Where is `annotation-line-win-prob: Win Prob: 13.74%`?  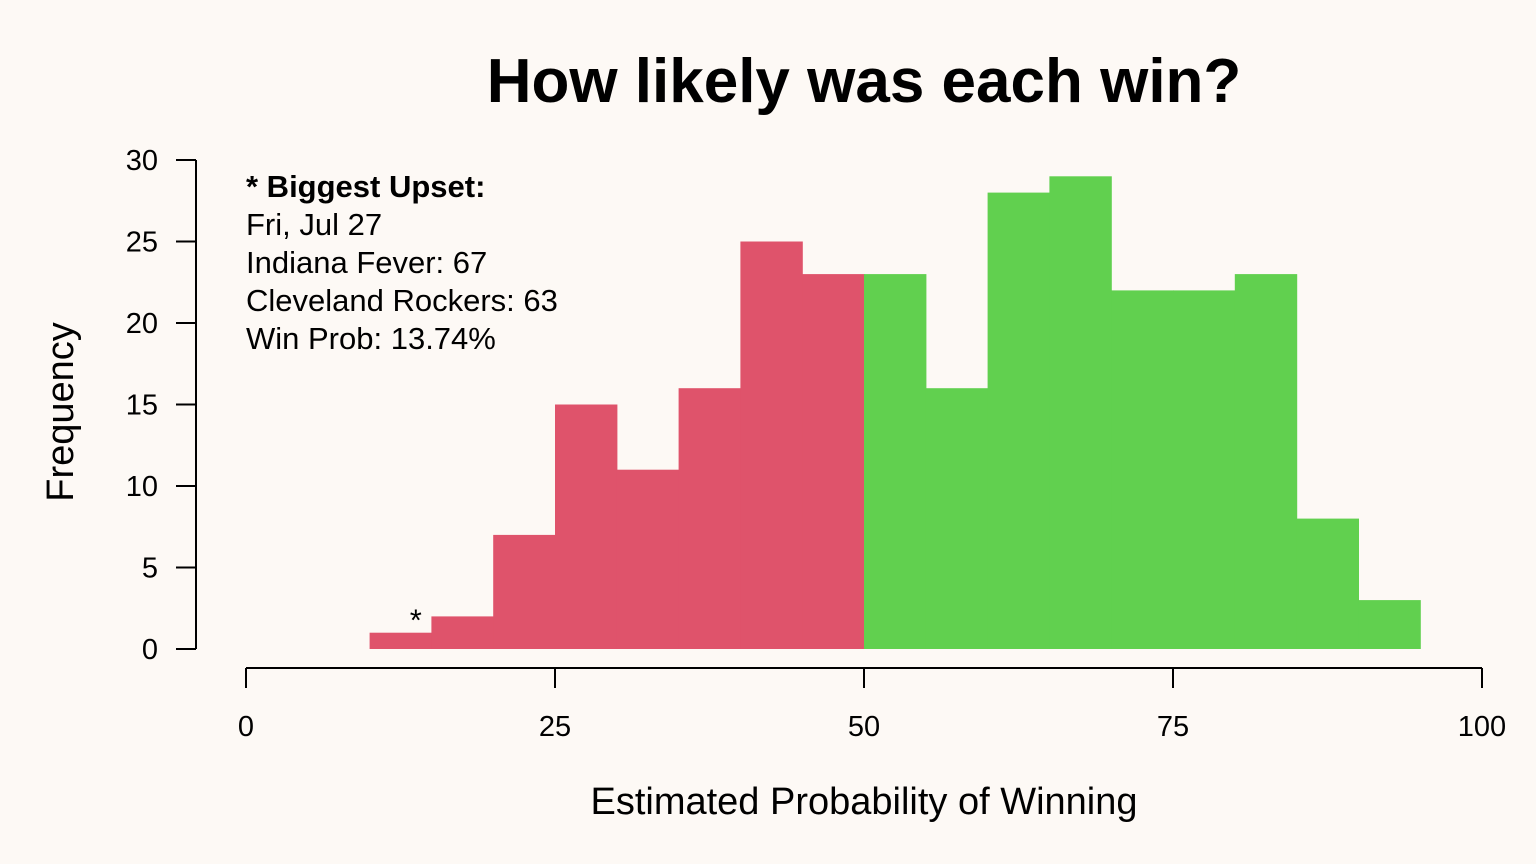 annotation-line-win-prob: Win Prob: 13.74% is located at coordinates (371, 338).